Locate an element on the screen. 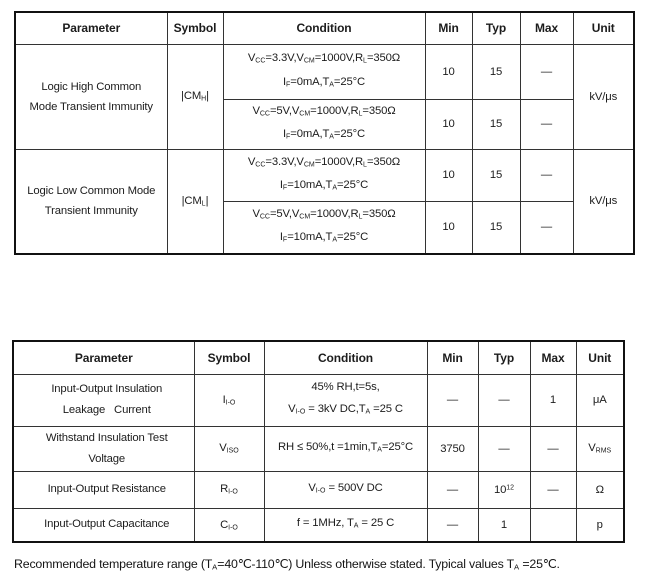  table1-col-parameter: Parameter is located at coordinates (91, 28).